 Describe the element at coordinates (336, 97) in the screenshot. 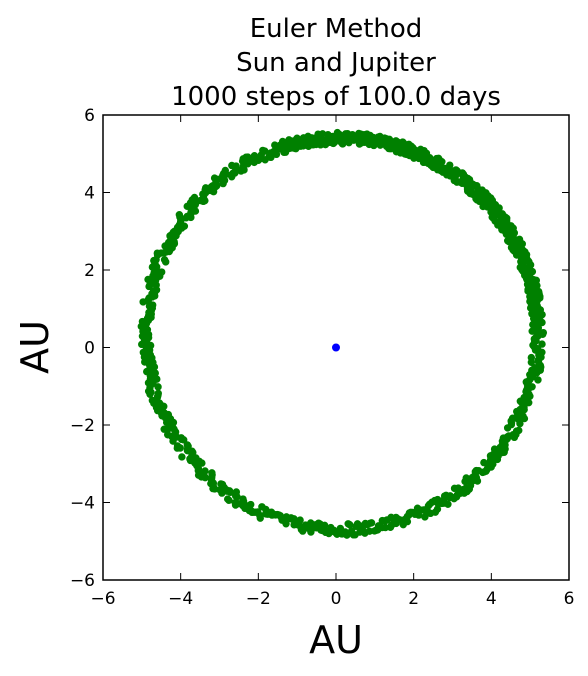

I see `chart-title-line-3: 1000 steps of 100.0 days` at that location.